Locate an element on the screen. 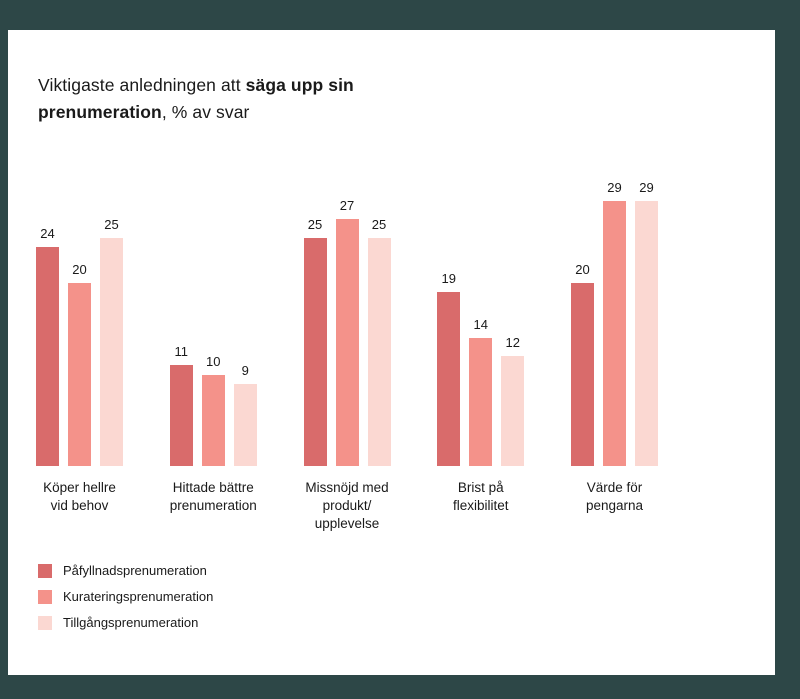  bar-group: 24 20 25 Köper hellre vid behov is located at coordinates (79, 345).